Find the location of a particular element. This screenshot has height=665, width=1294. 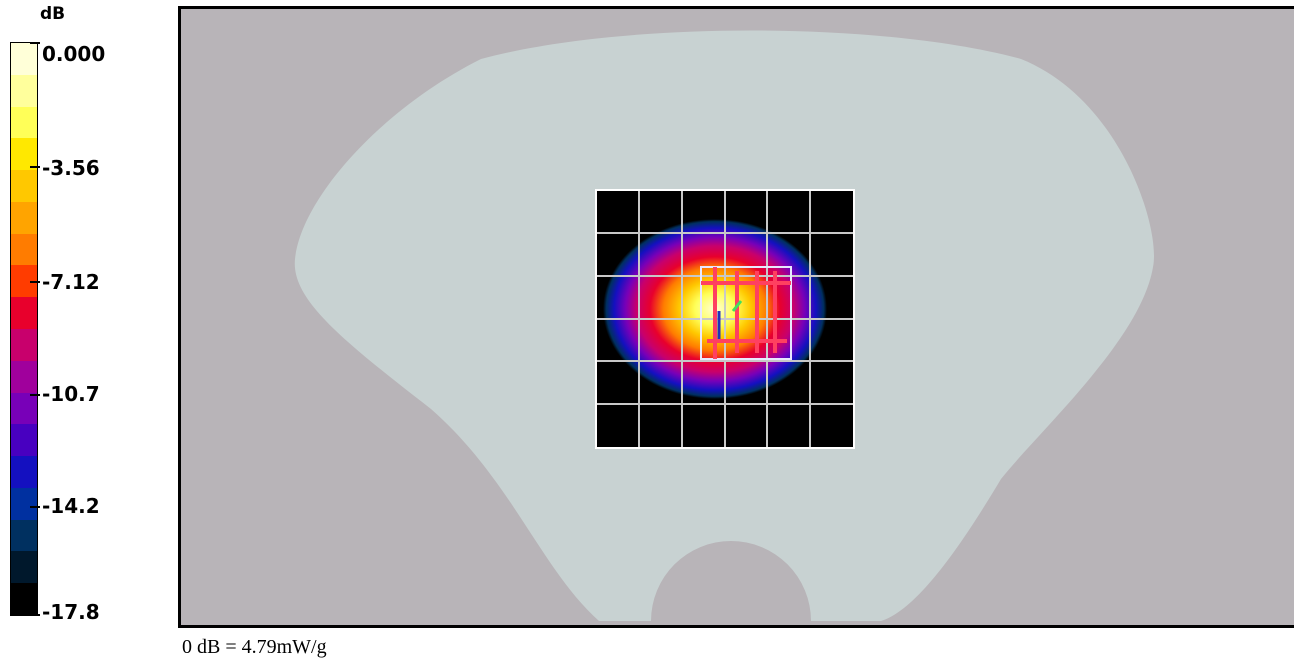

colorbar is located at coordinates (24, 329).